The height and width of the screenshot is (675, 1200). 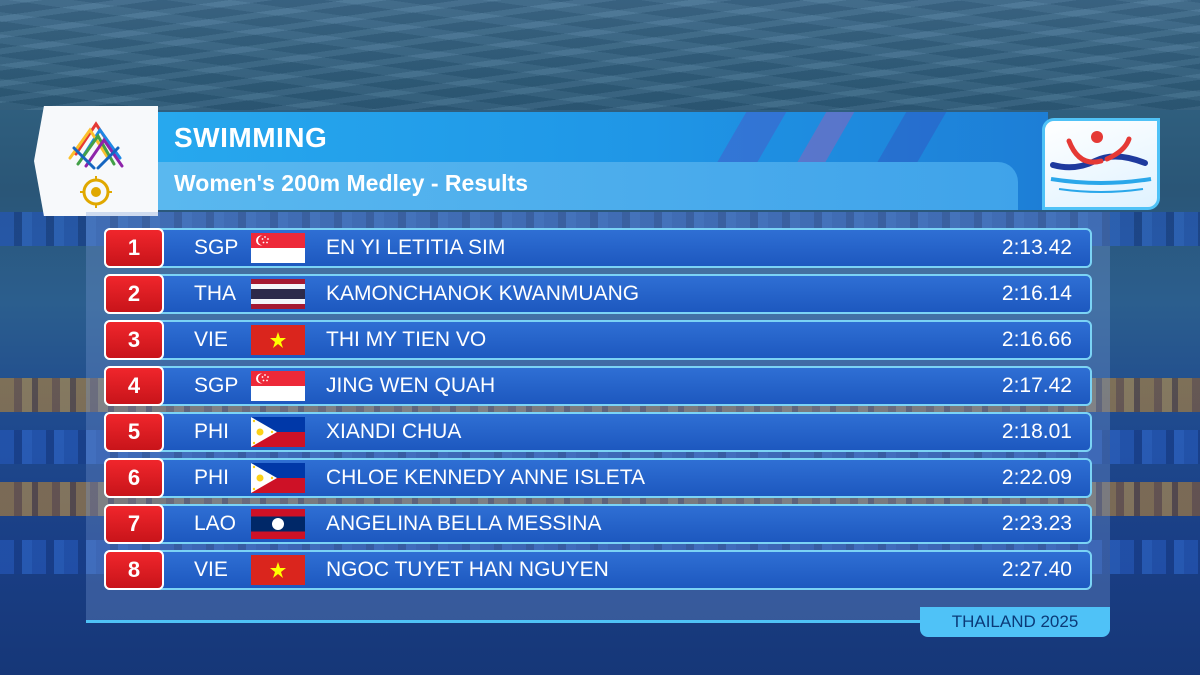 What do you see at coordinates (416, 247) in the screenshot?
I see `athlete-name: EN YI LETITIA SIM` at bounding box center [416, 247].